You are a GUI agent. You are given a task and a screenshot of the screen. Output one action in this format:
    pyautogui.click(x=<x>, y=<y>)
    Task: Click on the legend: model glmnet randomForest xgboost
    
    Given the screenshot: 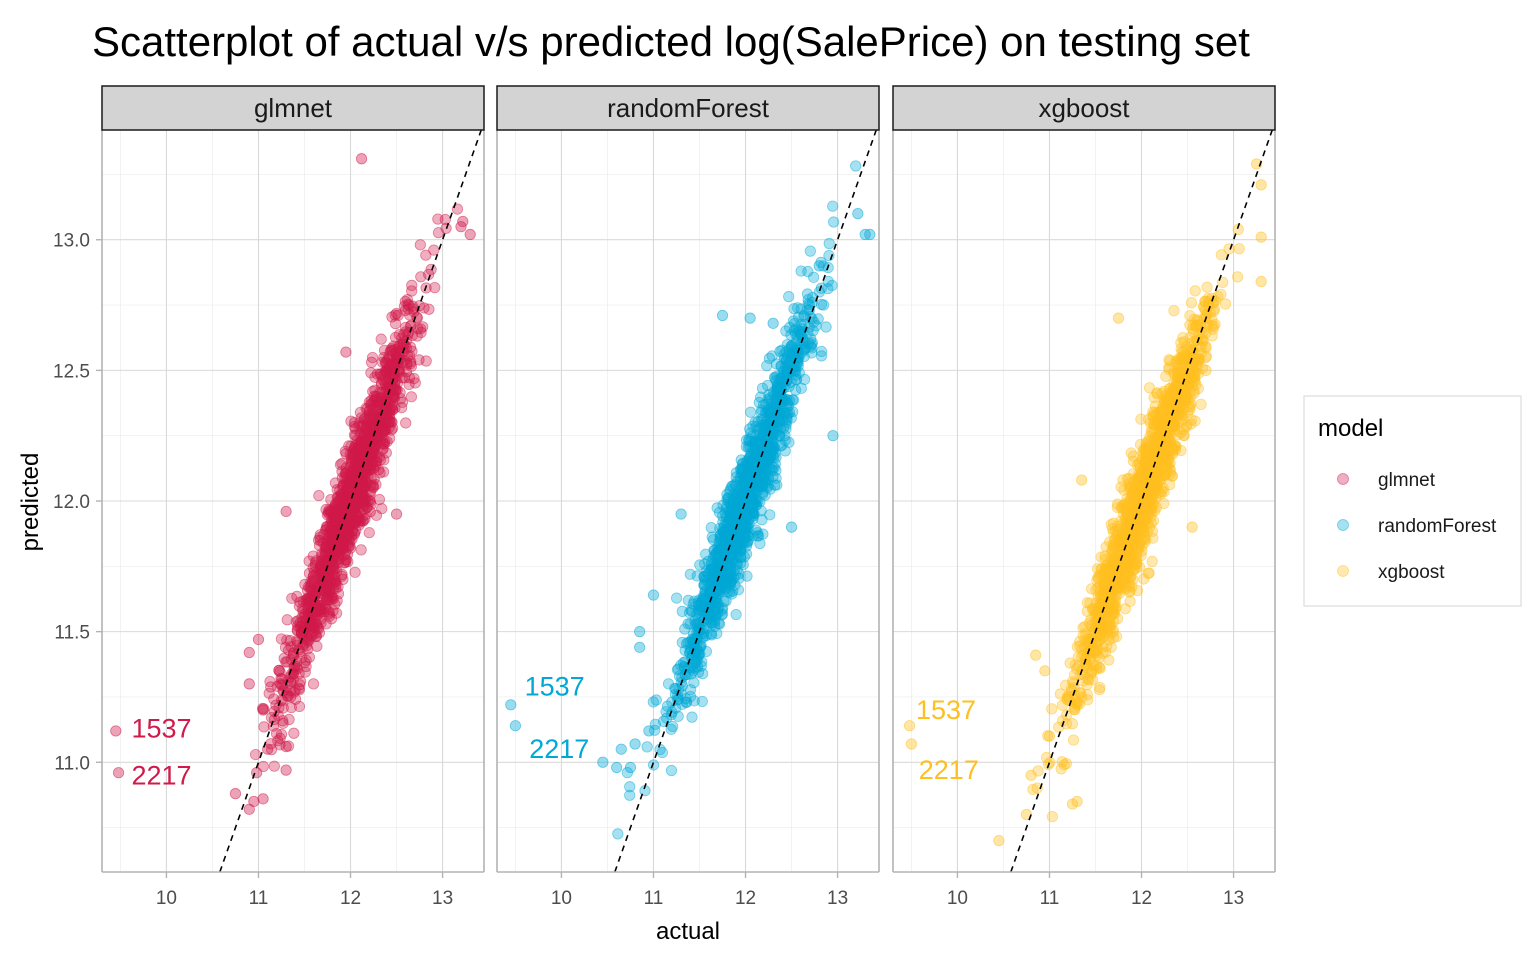 What is the action you would take?
    pyautogui.click(x=1412, y=501)
    